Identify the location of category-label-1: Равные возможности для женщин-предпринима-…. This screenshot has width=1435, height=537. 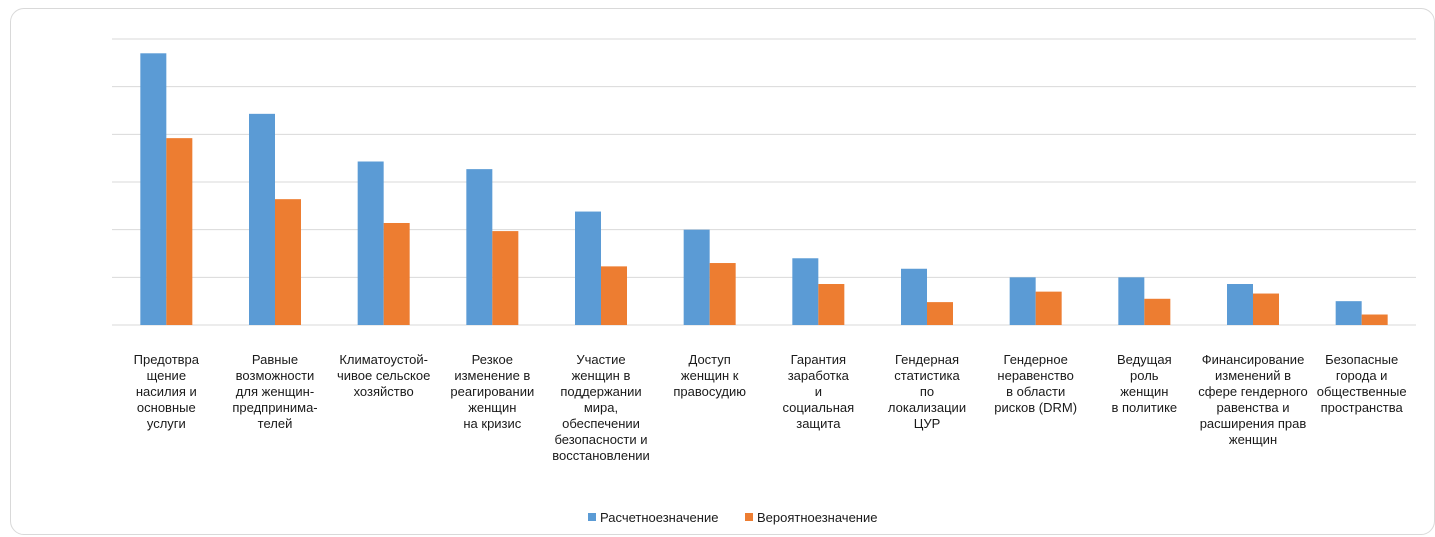
(274, 391).